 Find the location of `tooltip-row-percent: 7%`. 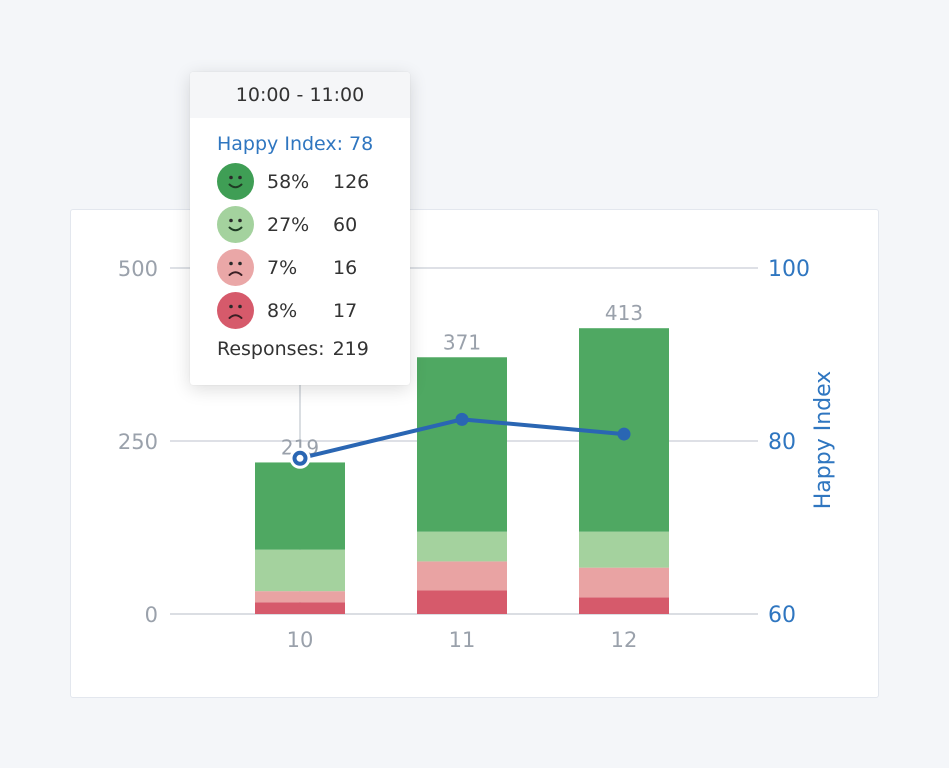

tooltip-row-percent: 7% is located at coordinates (282, 267).